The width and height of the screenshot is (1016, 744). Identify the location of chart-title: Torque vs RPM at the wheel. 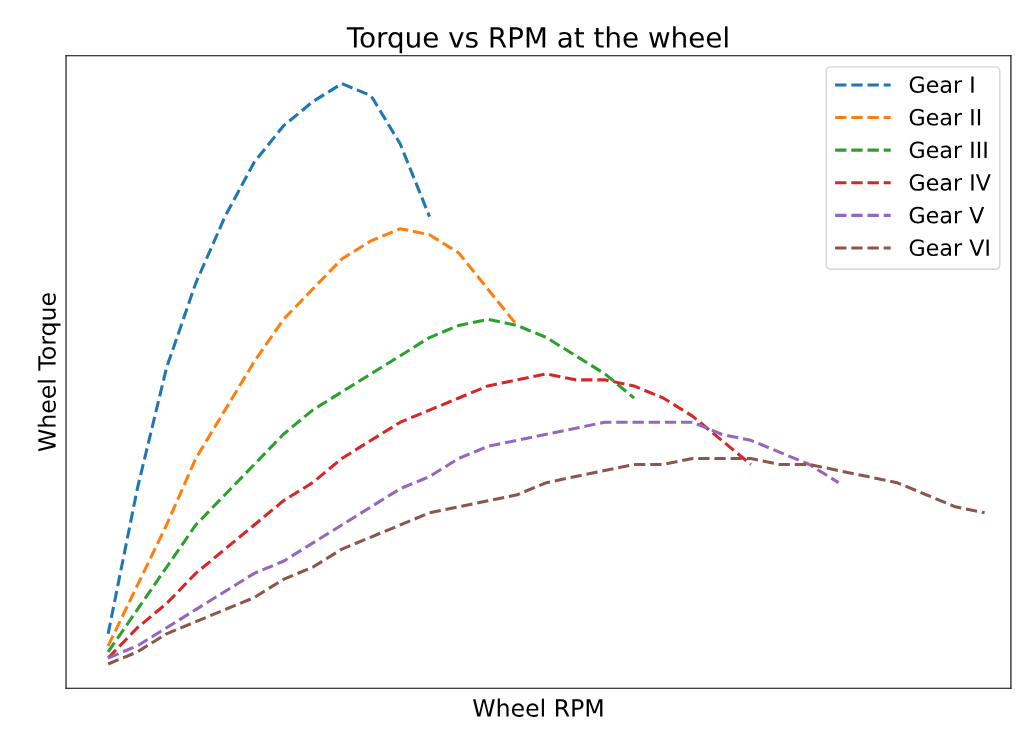
(537, 40).